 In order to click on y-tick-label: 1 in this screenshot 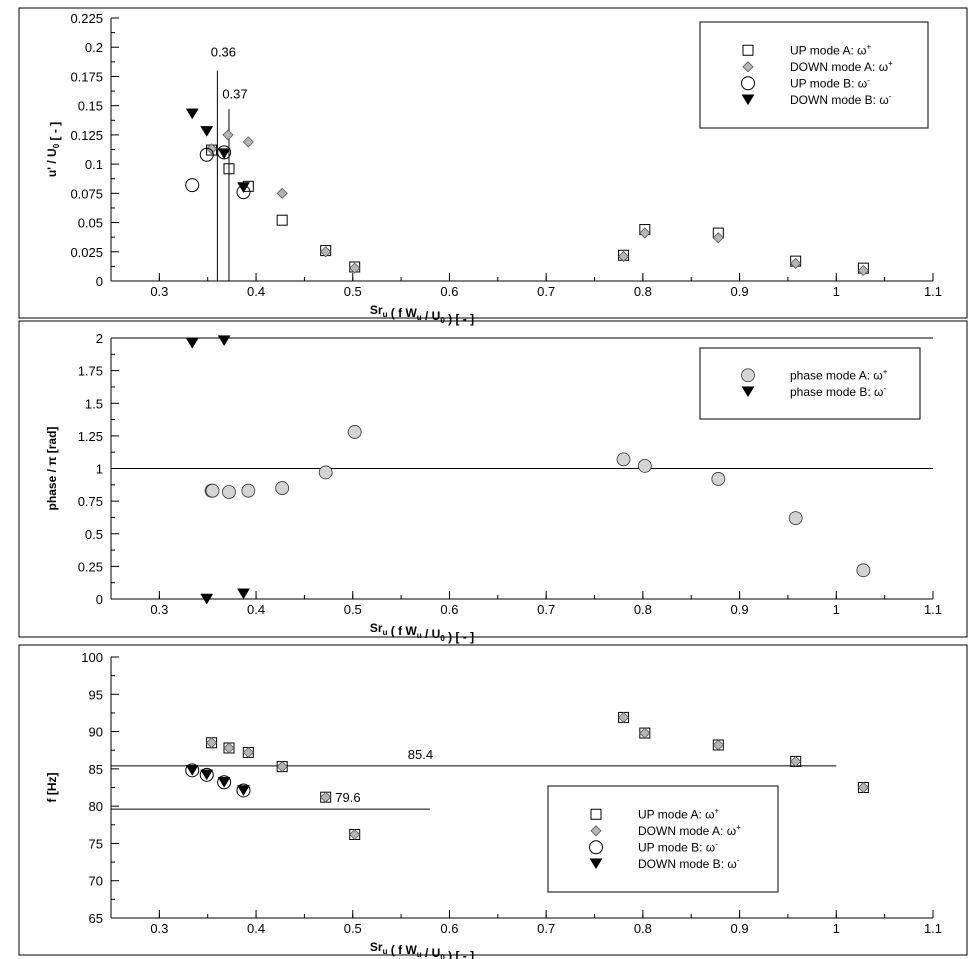, I will do `click(99, 469)`.